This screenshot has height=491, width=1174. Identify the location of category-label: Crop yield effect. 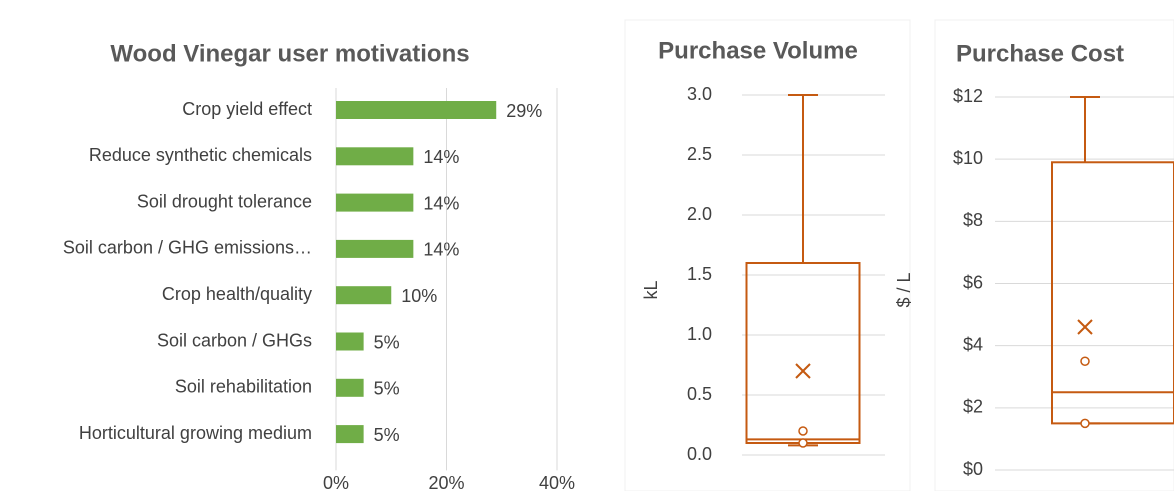
(247, 109).